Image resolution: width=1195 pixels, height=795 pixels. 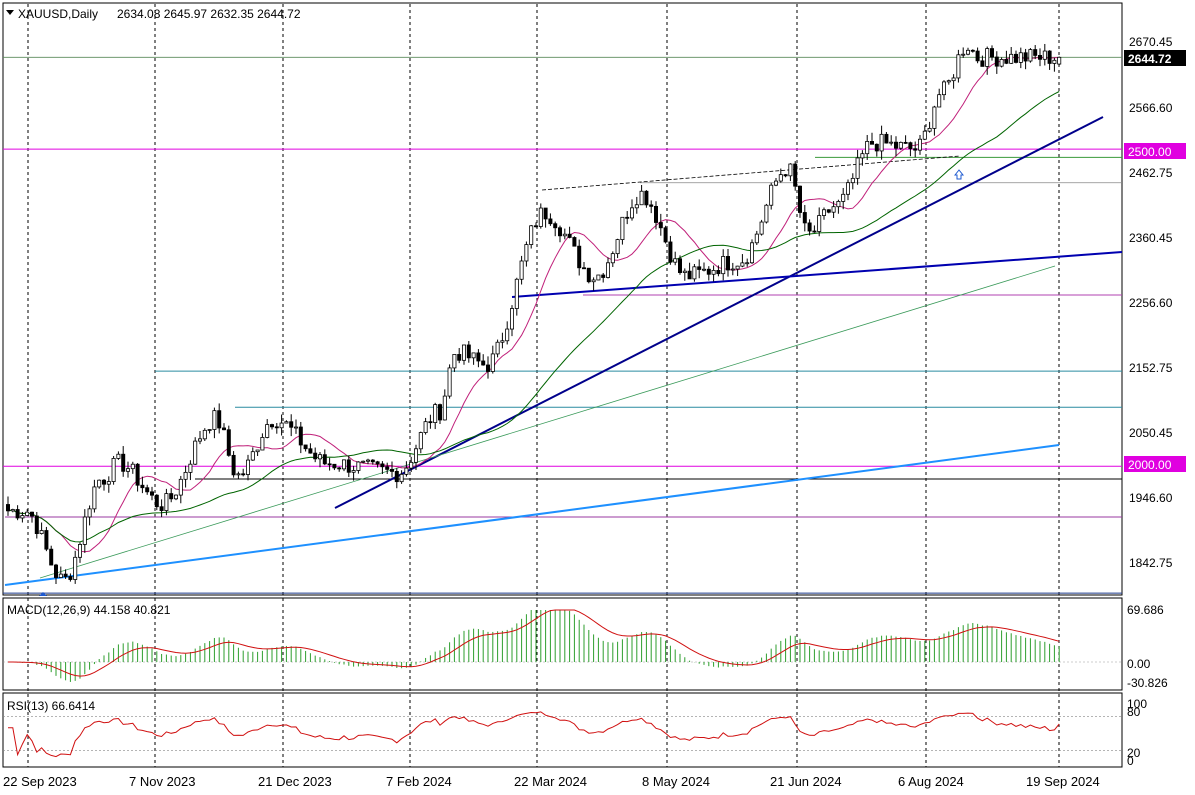 What do you see at coordinates (1151, 563) in the screenshot?
I see `price-tick: 1842.75` at bounding box center [1151, 563].